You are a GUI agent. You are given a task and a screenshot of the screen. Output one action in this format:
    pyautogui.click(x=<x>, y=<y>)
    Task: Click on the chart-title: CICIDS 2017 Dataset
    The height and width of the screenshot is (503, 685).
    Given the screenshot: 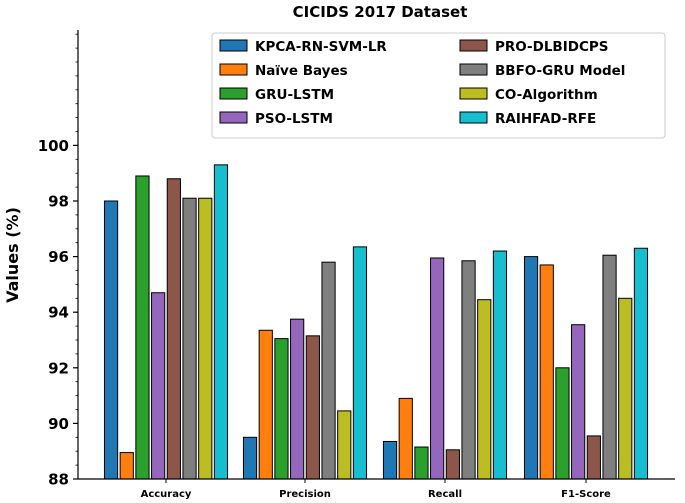 What is the action you would take?
    pyautogui.click(x=380, y=12)
    